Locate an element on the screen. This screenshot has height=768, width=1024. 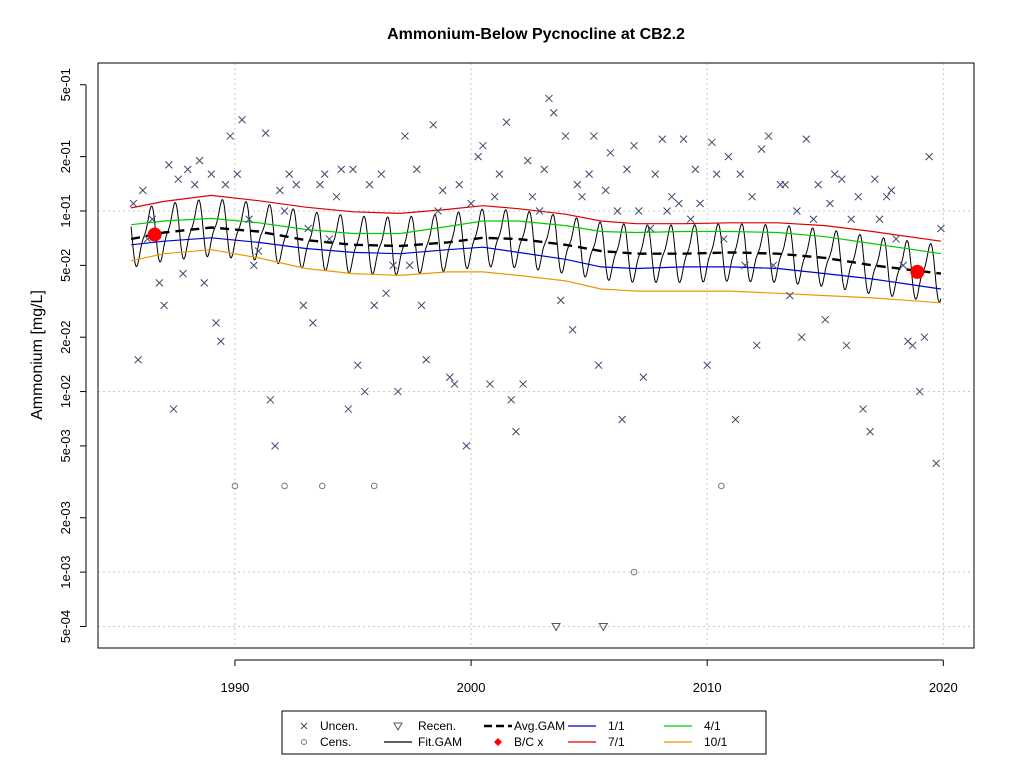
x-tick-label: 1990 is located at coordinates (234, 687).